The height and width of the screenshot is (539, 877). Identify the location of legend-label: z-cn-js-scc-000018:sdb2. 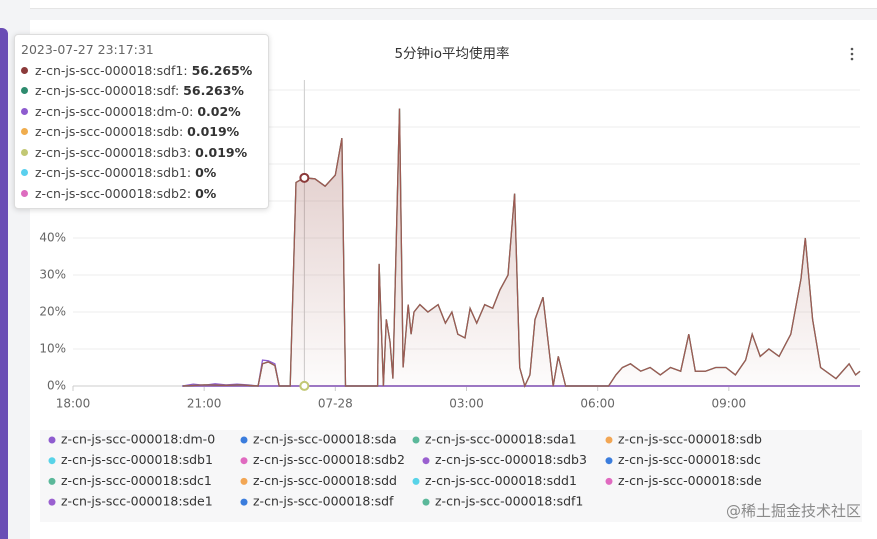
(329, 459).